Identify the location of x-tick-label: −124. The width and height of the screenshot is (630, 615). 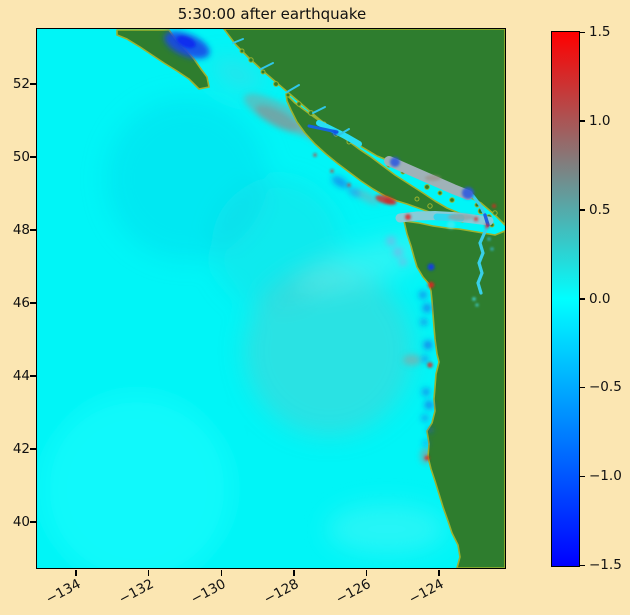
(426, 592).